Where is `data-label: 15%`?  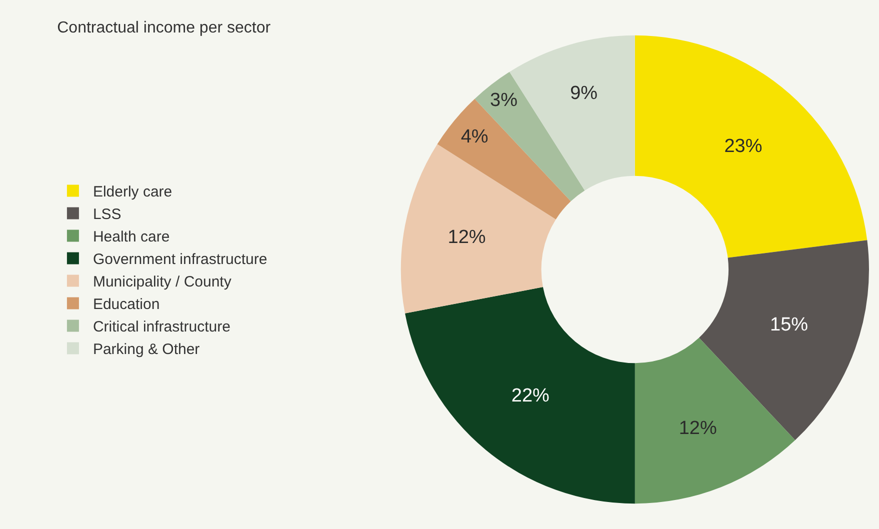 data-label: 15% is located at coordinates (789, 325).